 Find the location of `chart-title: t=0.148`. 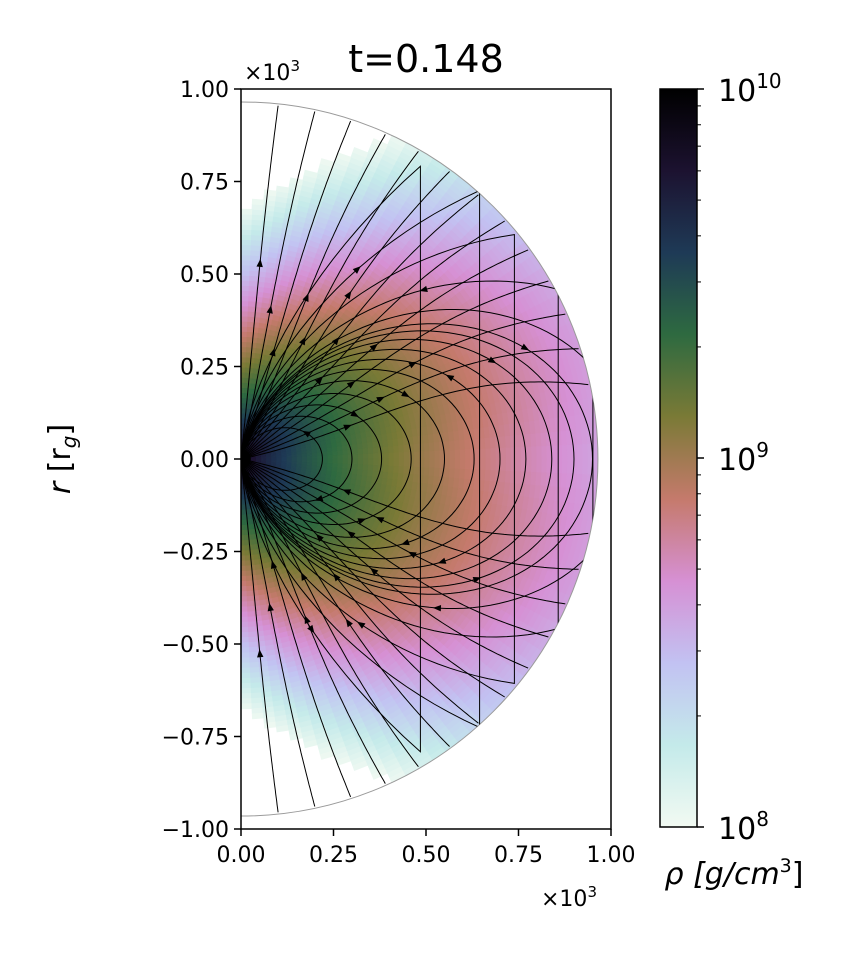

chart-title: t=0.148 is located at coordinates (426, 59).